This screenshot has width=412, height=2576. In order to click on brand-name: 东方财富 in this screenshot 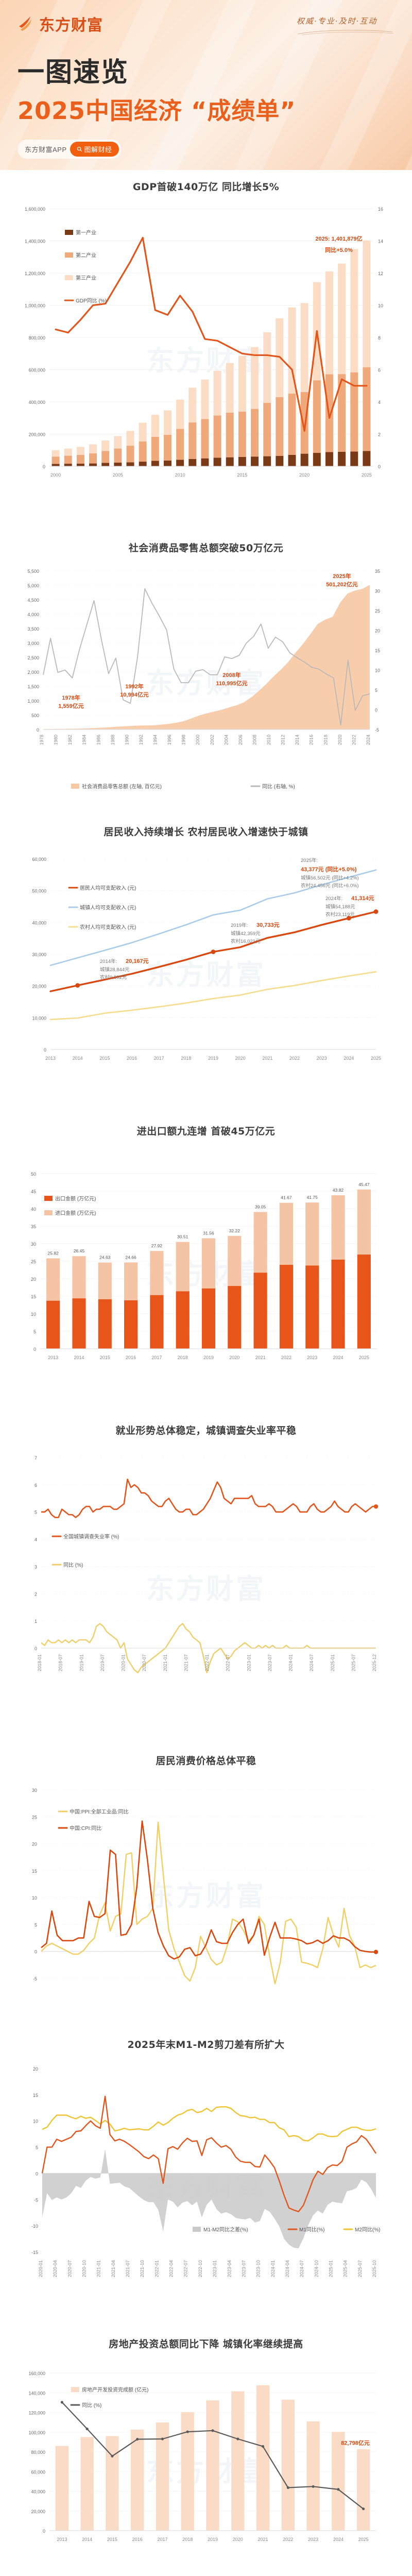, I will do `click(71, 25)`.